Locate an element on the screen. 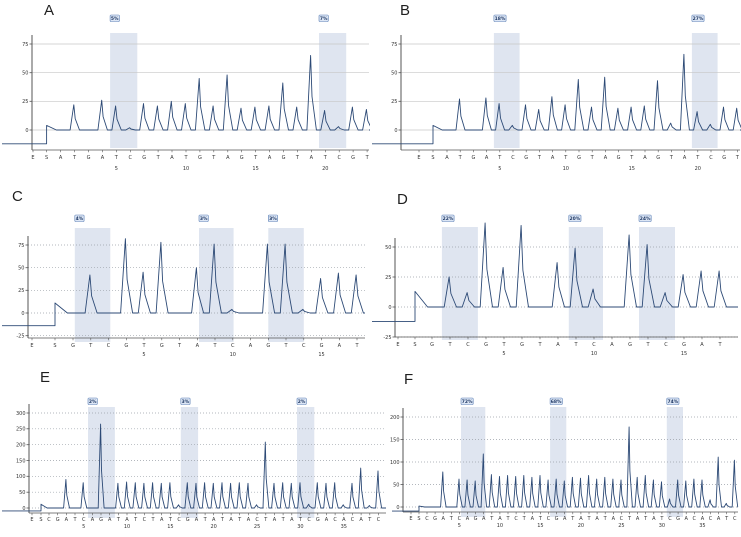 This screenshot has height=537, width=741. panel-c-label: C is located at coordinates (17, 196).